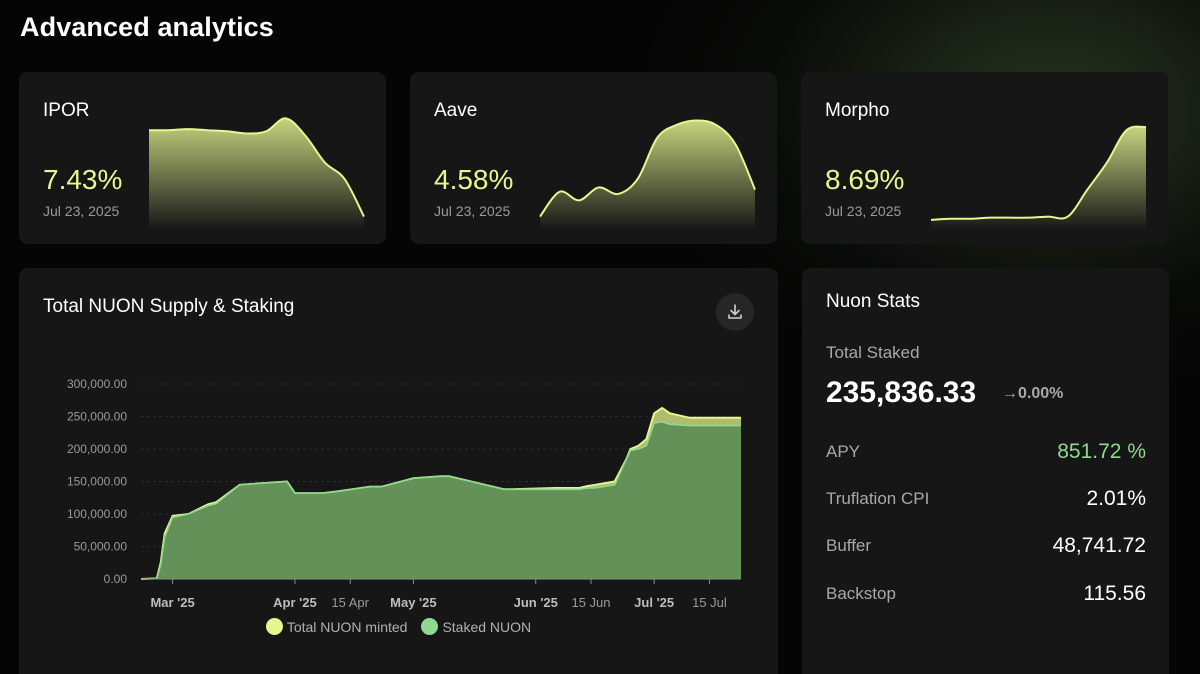 Image resolution: width=1200 pixels, height=674 pixels. What do you see at coordinates (857, 110) in the screenshot?
I see `rate-name: Morpho` at bounding box center [857, 110].